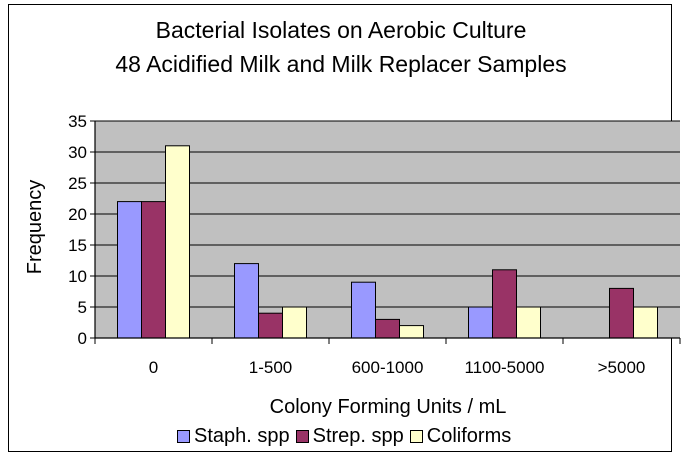 The width and height of the screenshot is (682, 455). I want to click on y-tick-label: 0, so click(82, 338).